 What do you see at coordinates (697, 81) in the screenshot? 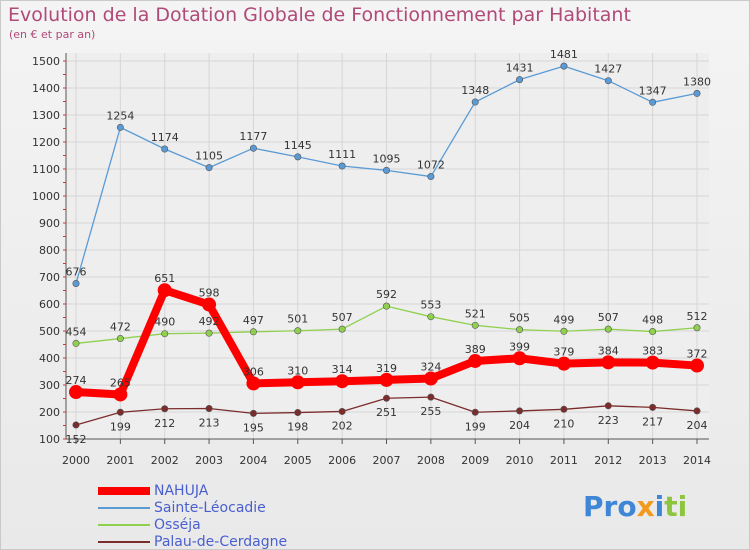
I see `data-label: 1380` at bounding box center [697, 81].